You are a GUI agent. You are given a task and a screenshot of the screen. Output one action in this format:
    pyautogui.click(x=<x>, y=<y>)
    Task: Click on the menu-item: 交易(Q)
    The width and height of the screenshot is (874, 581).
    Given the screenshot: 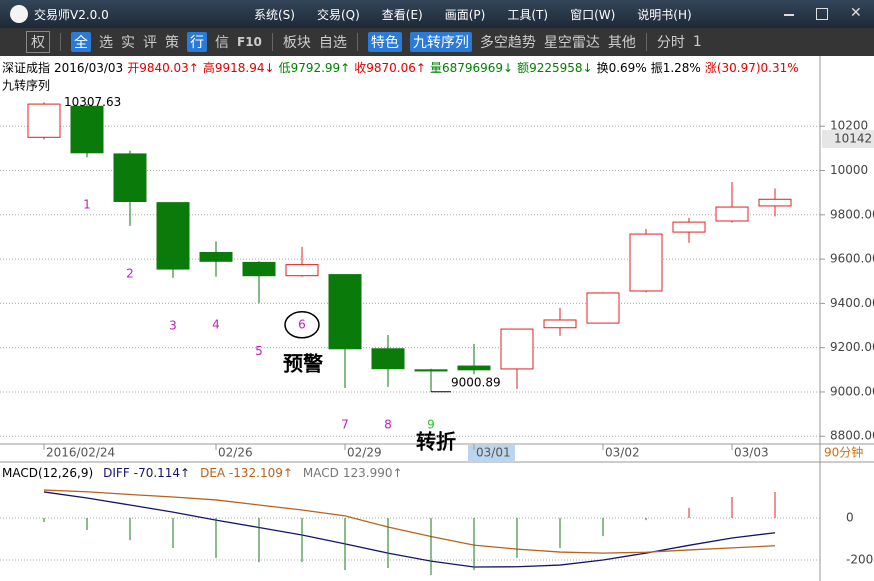 What is the action you would take?
    pyautogui.click(x=338, y=14)
    